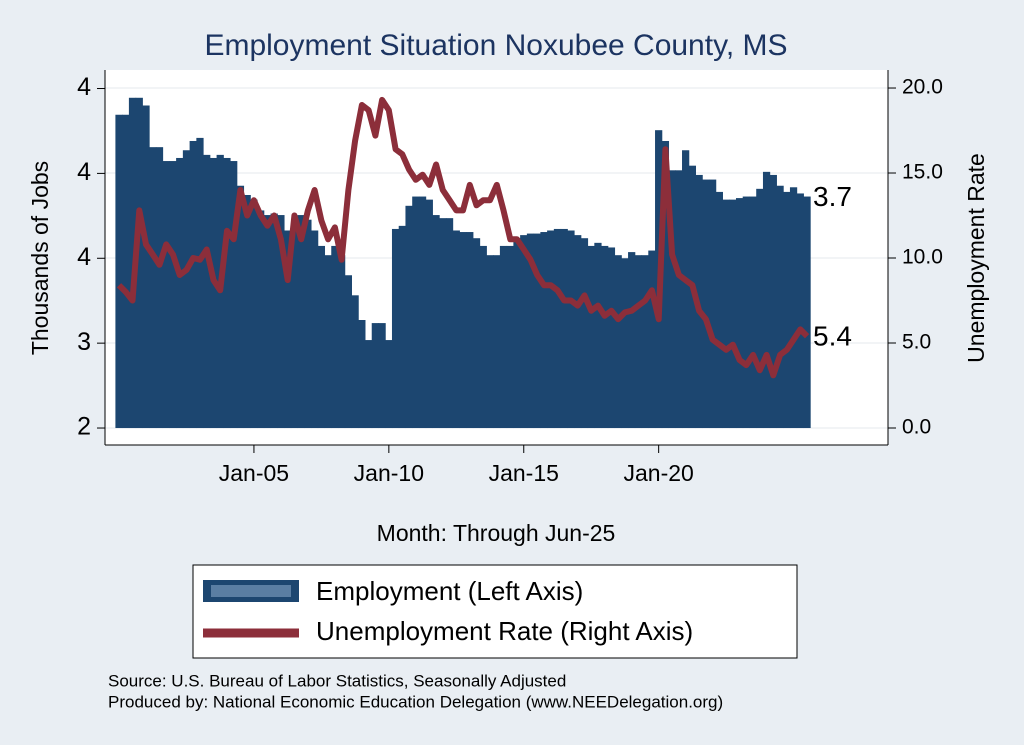  I want to click on x-axis-label: Month: Through Jun-25, so click(496, 533).